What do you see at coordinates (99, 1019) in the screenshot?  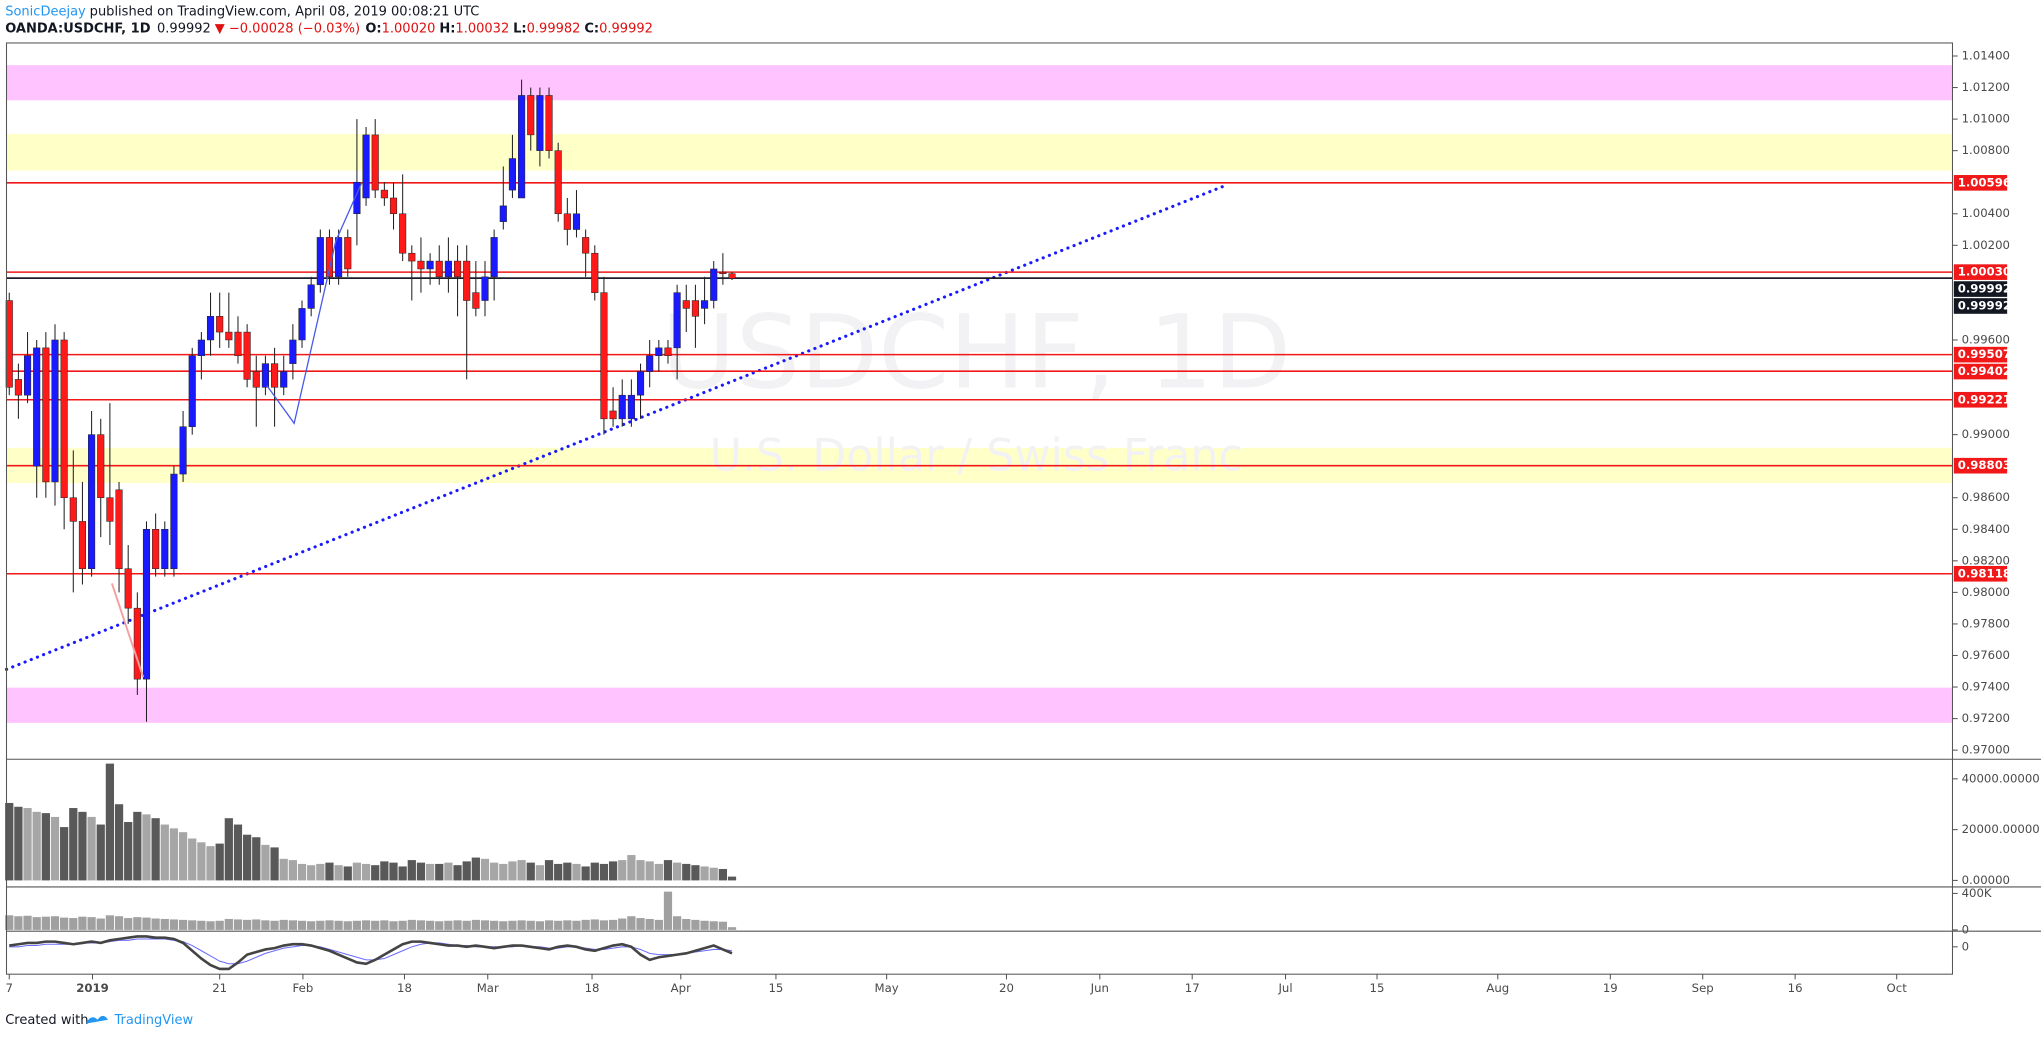 I see `footer: Created with TradingView` at bounding box center [99, 1019].